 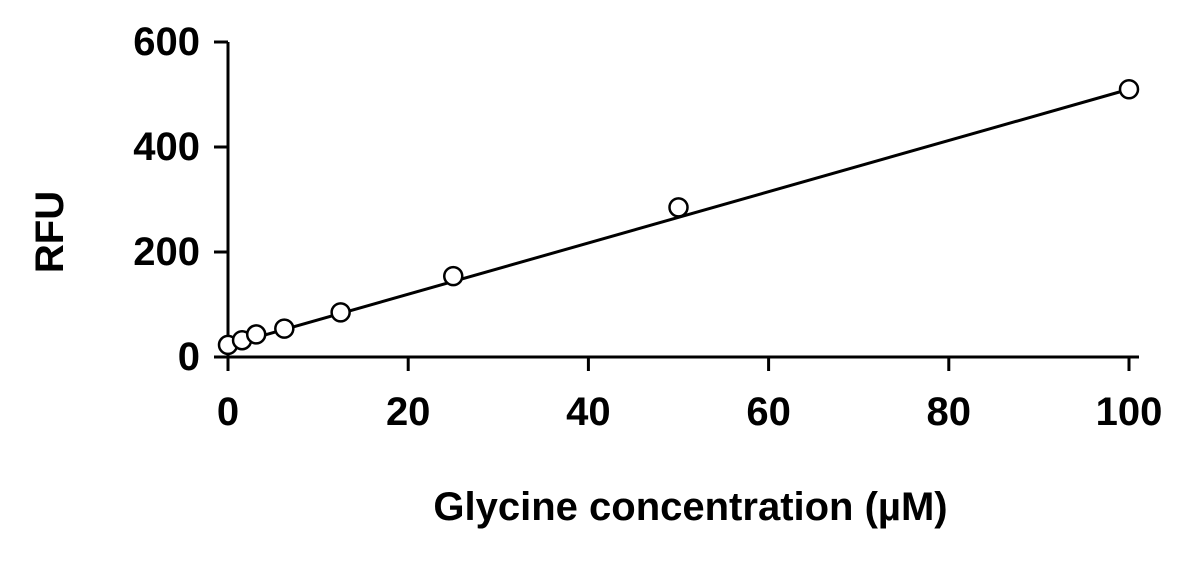 I want to click on x-tick-label: 20, so click(x=408, y=412).